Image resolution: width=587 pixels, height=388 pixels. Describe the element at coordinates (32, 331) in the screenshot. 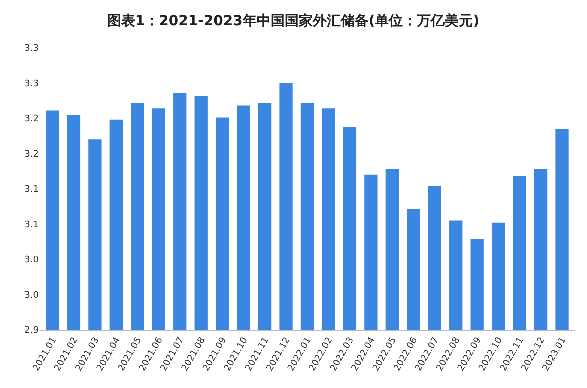

I see `y-tick-label: 2.9` at that location.